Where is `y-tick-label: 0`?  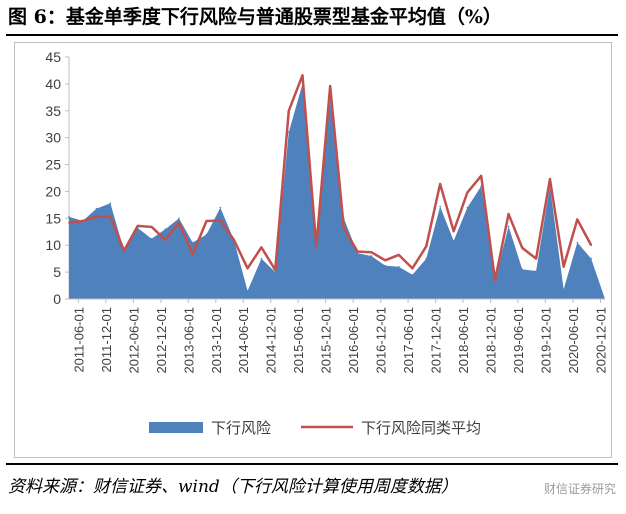 y-tick-label: 0 is located at coordinates (57, 299).